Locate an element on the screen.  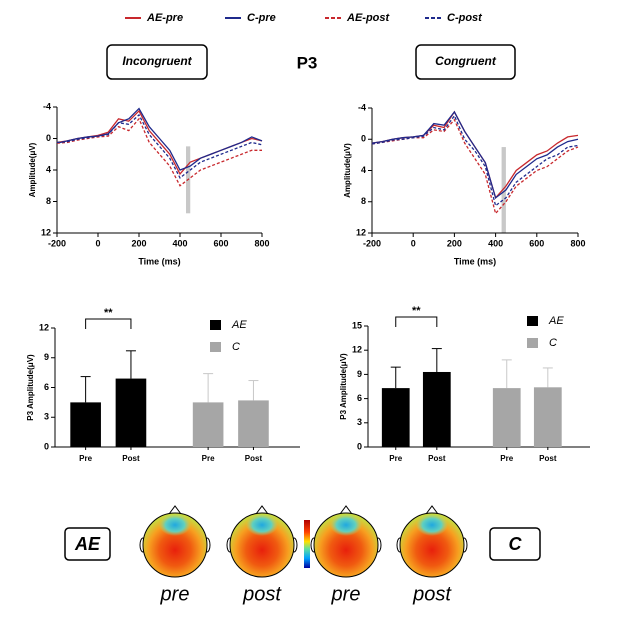
legend-label: AE-pre is located at coordinates (164, 18).